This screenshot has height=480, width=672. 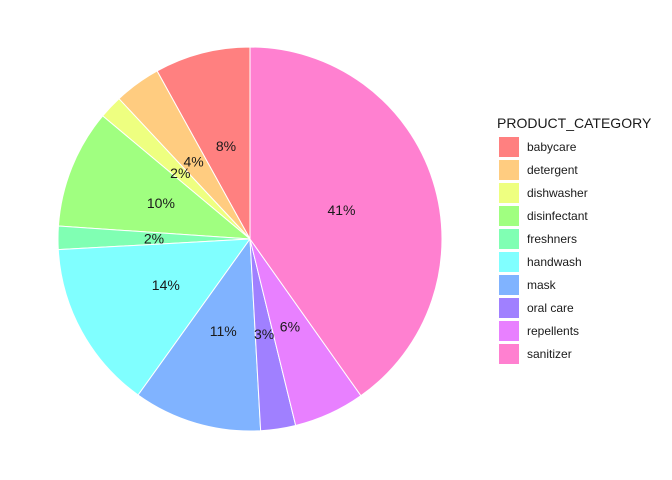 What do you see at coordinates (509, 216) in the screenshot?
I see `legend-key-disinfectant` at bounding box center [509, 216].